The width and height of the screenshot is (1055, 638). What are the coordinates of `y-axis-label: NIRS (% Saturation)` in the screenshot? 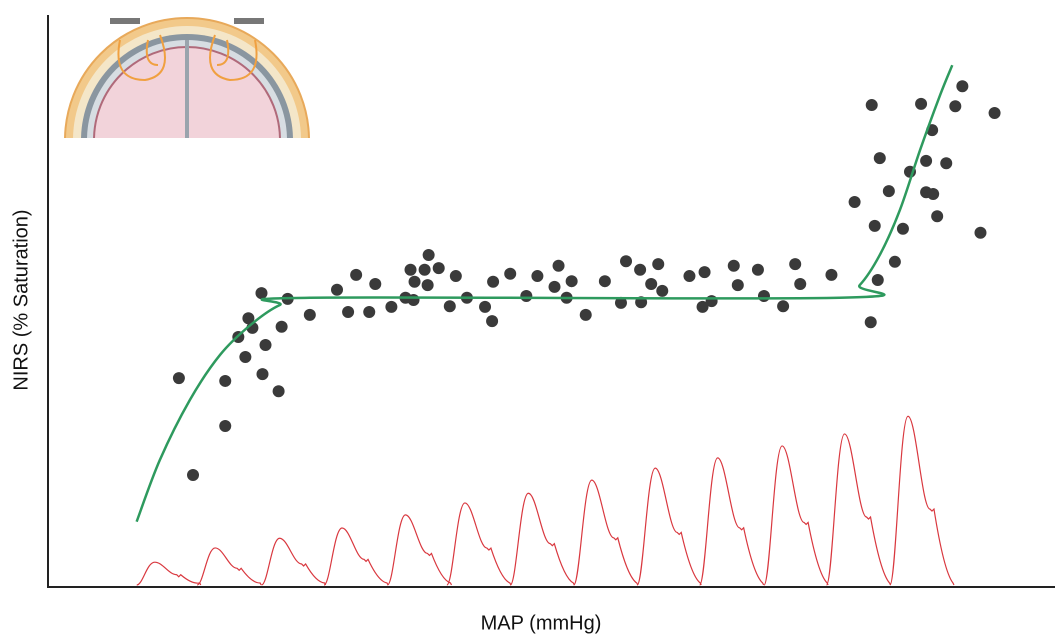 It's located at (21, 299).